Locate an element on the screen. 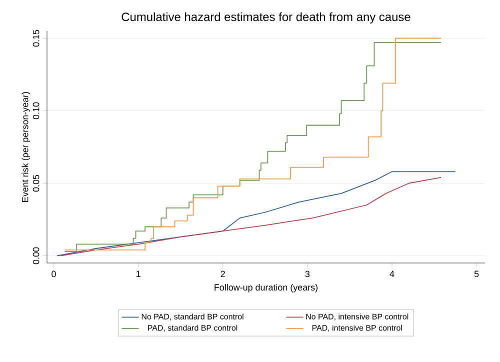 The width and height of the screenshot is (500, 362). x-tick-label: 1 is located at coordinates (138, 273).